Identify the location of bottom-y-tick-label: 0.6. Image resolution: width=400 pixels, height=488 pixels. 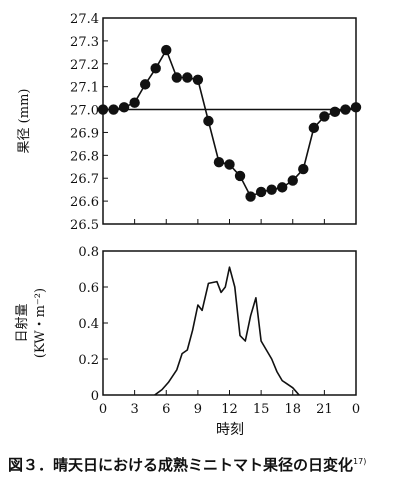
(88, 288).